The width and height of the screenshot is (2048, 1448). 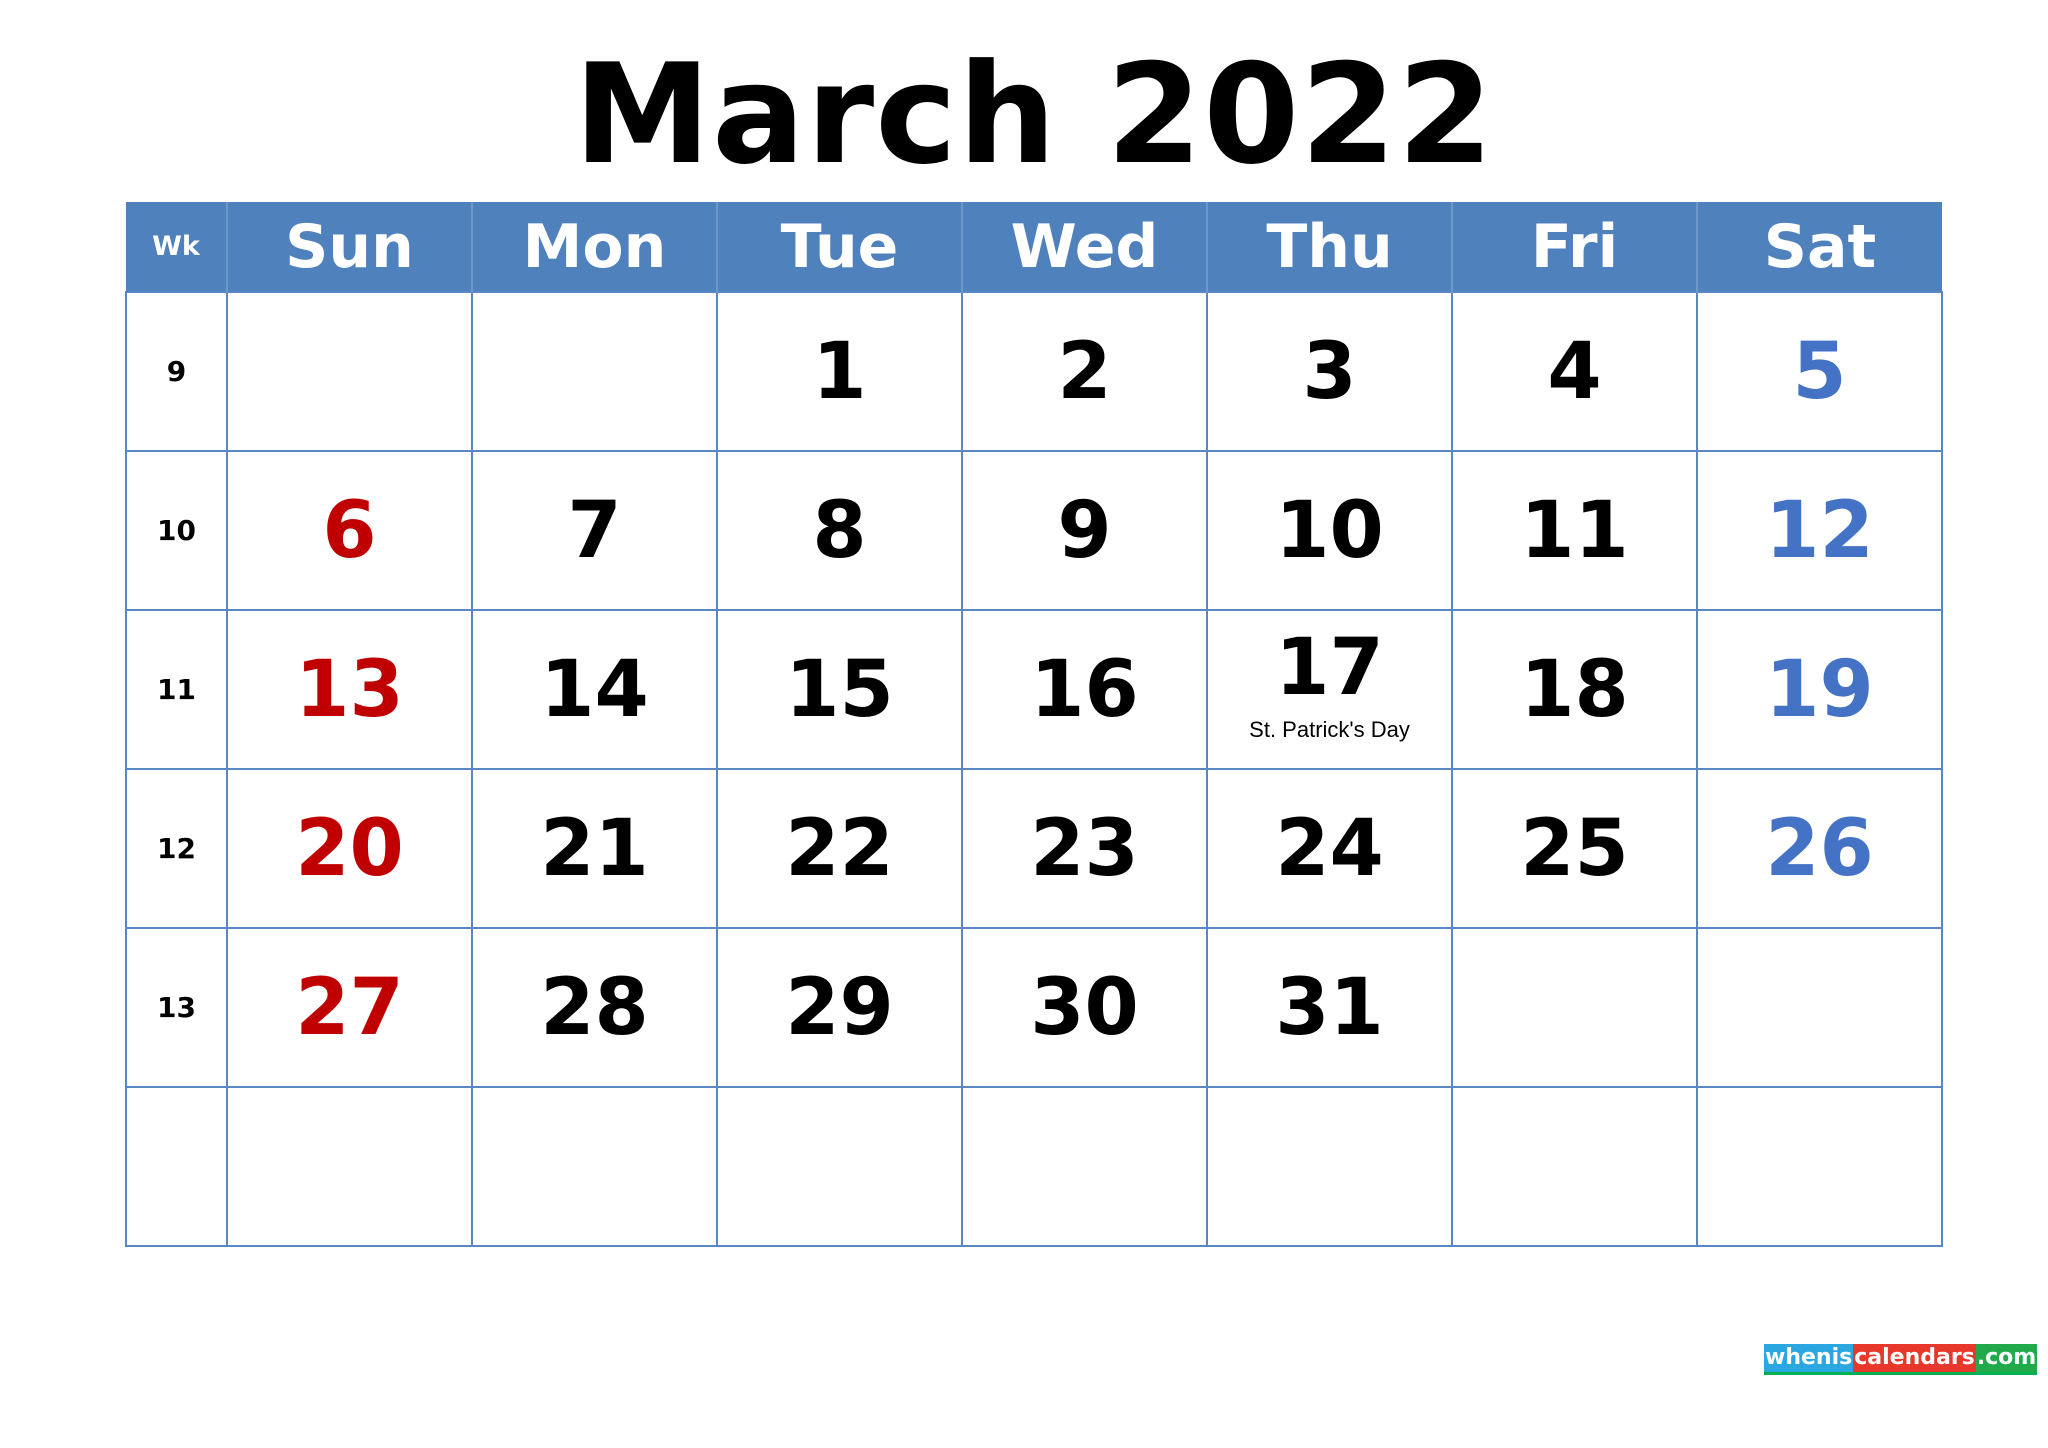 I want to click on day-number: 12, so click(x=1819, y=530).